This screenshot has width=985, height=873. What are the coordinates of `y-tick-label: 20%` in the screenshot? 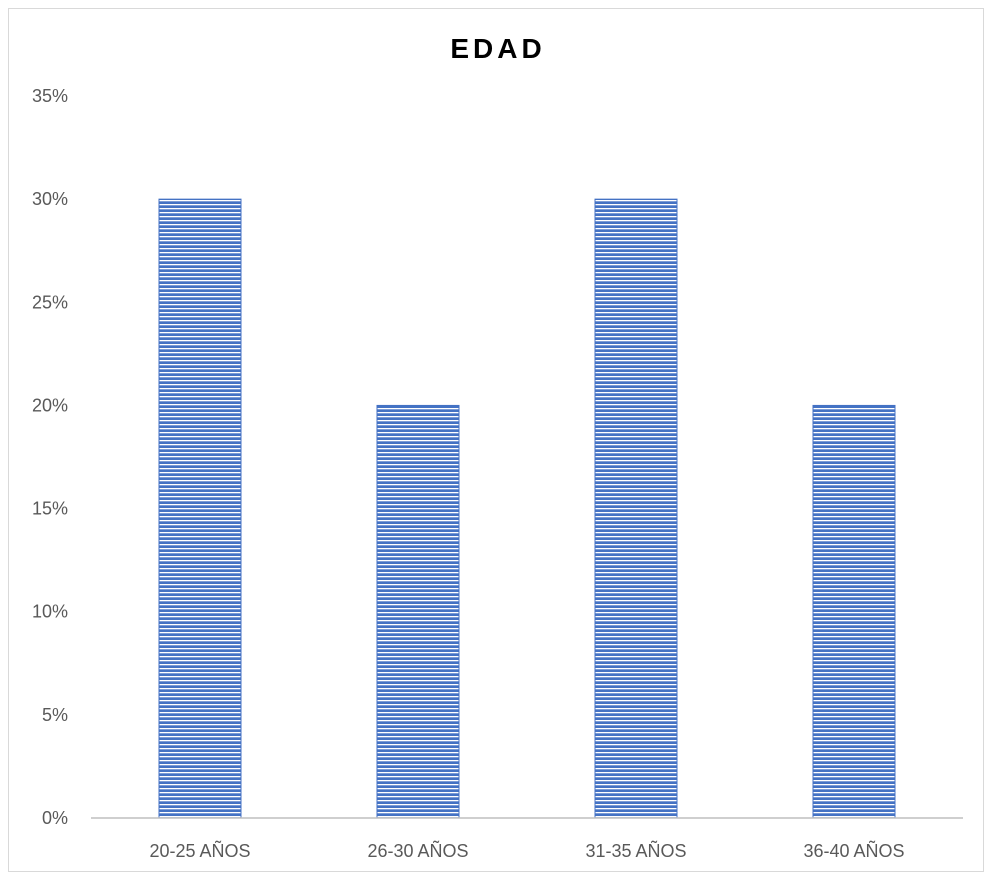 It's located at (50, 405).